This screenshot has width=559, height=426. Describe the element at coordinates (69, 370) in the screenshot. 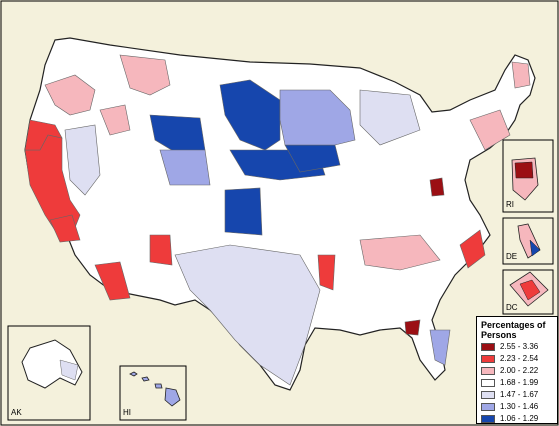

I see `alaska-region-pale` at that location.